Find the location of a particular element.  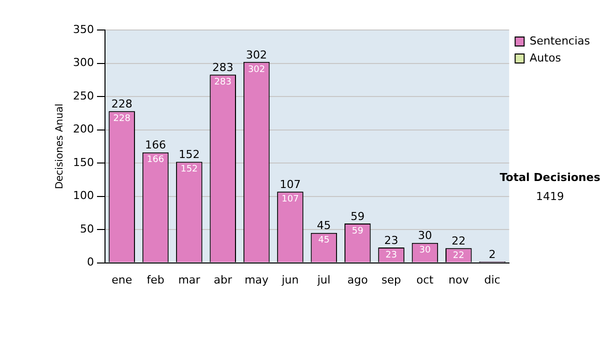

y-tick-label: 150 is located at coordinates (83, 162).